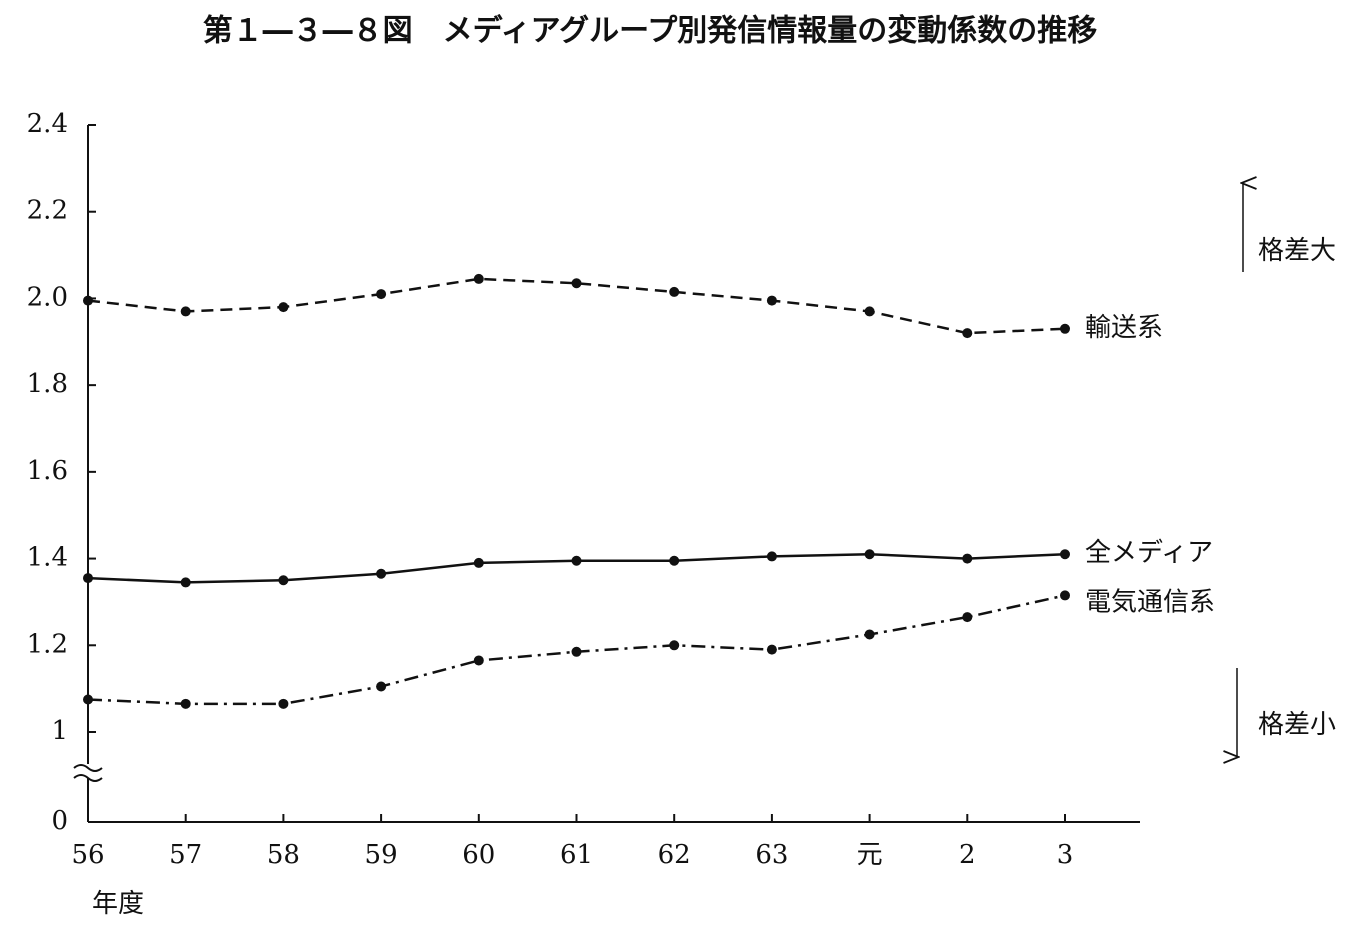  Describe the element at coordinates (1065, 855) in the screenshot. I see `x-tick-label: 3` at that location.